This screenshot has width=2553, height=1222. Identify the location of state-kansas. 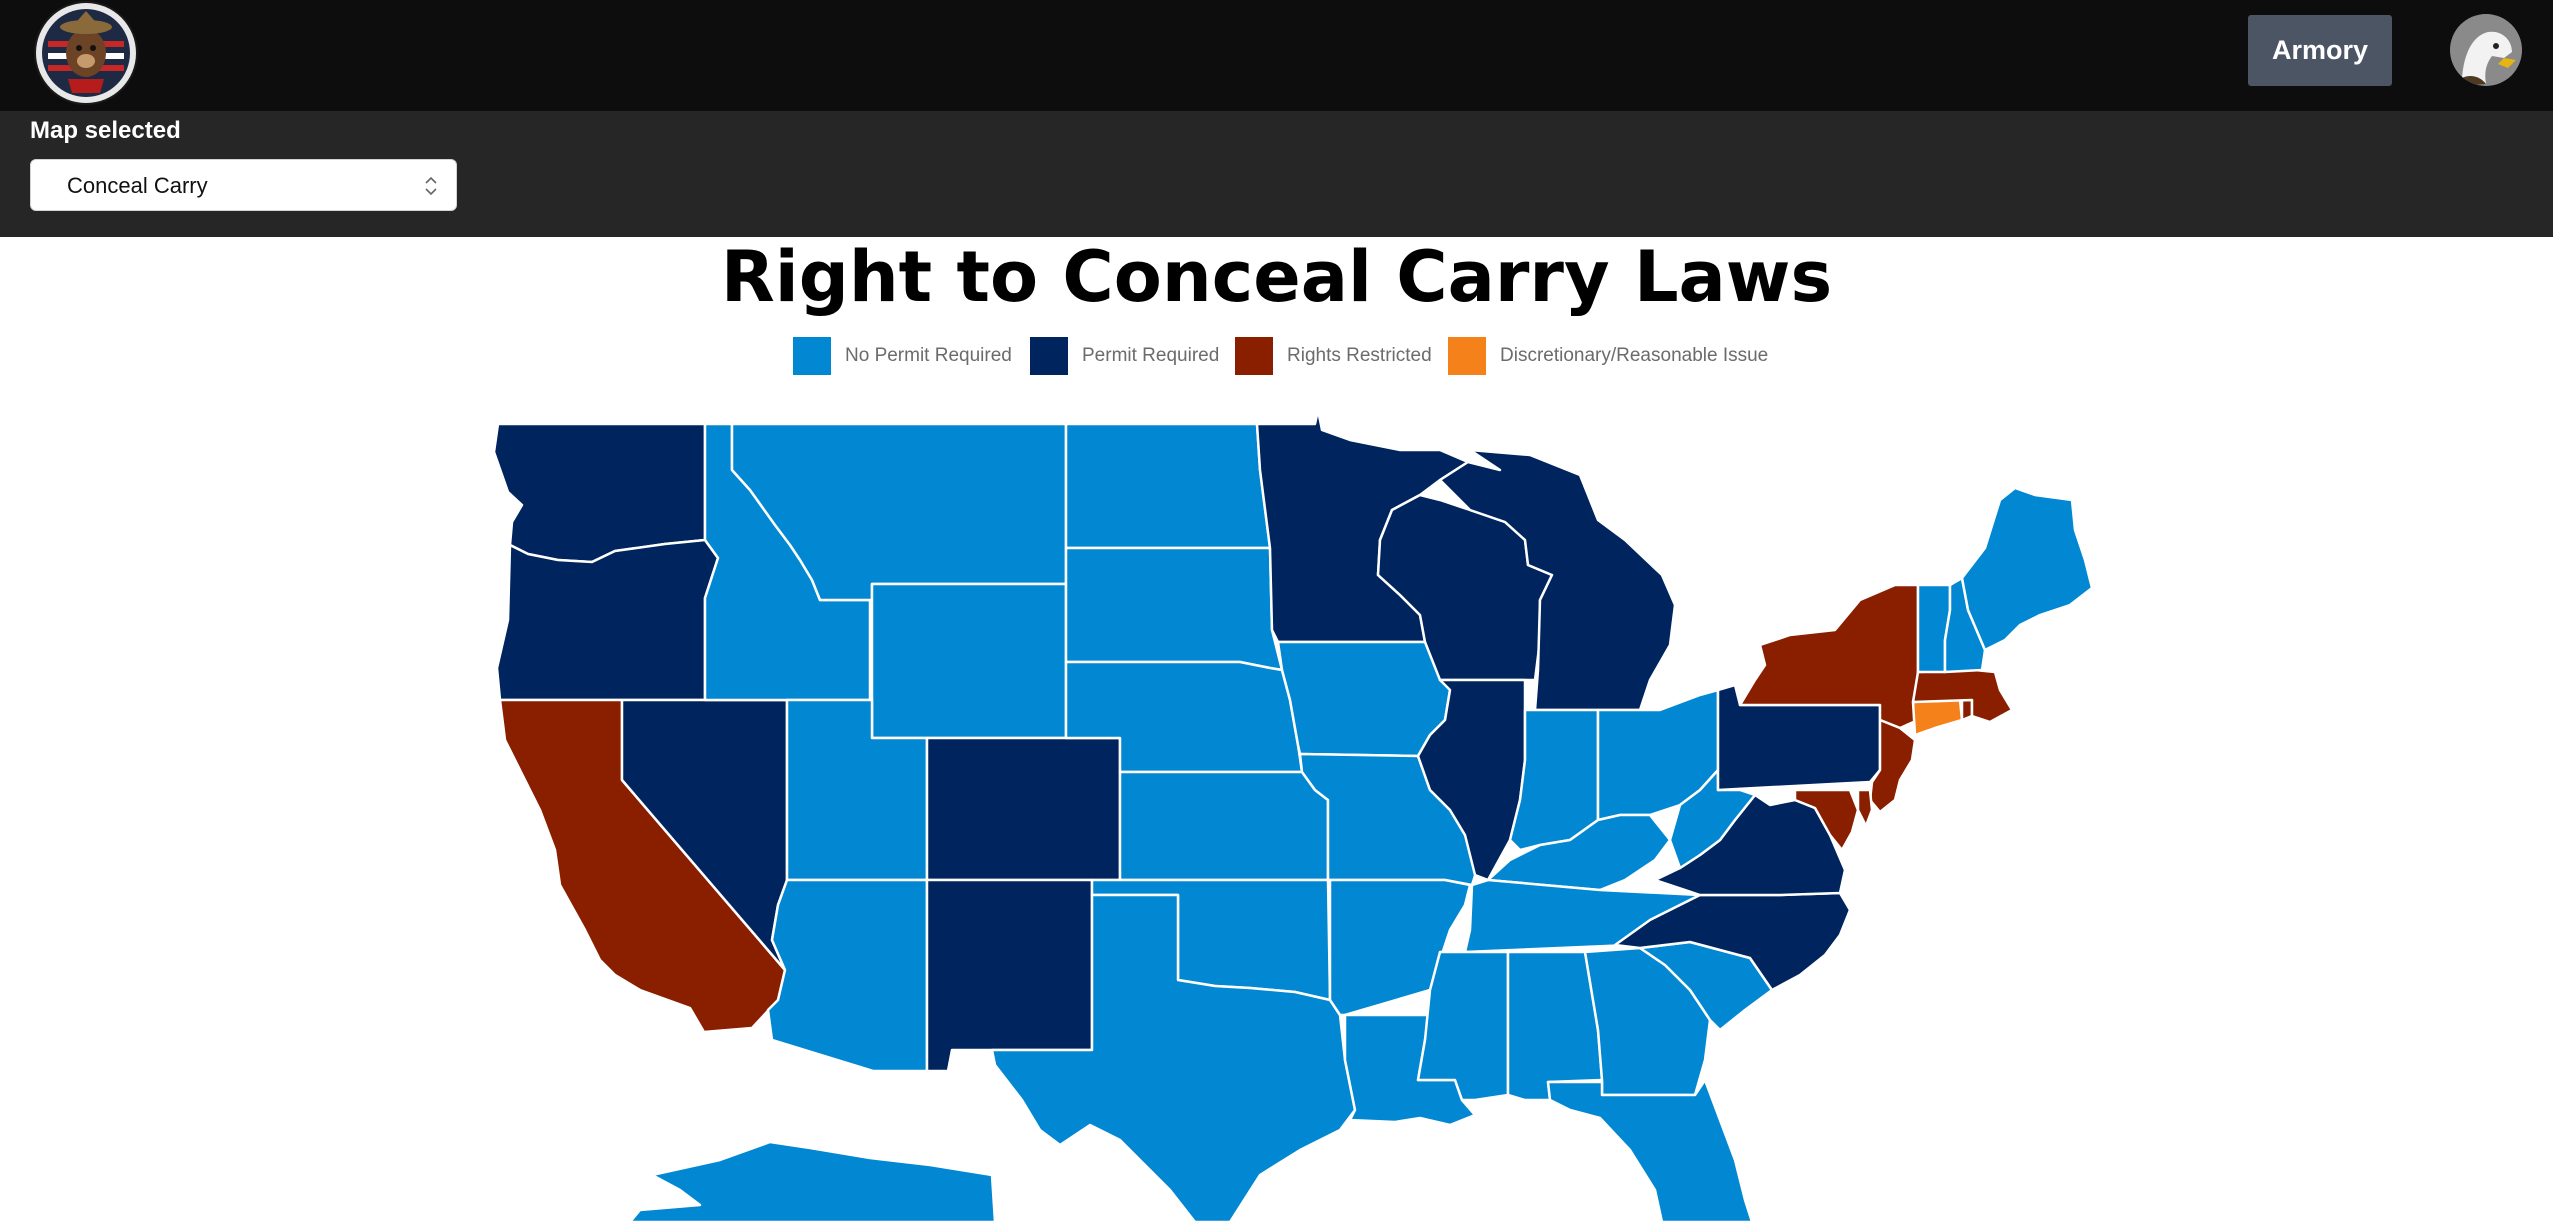
(1224, 826).